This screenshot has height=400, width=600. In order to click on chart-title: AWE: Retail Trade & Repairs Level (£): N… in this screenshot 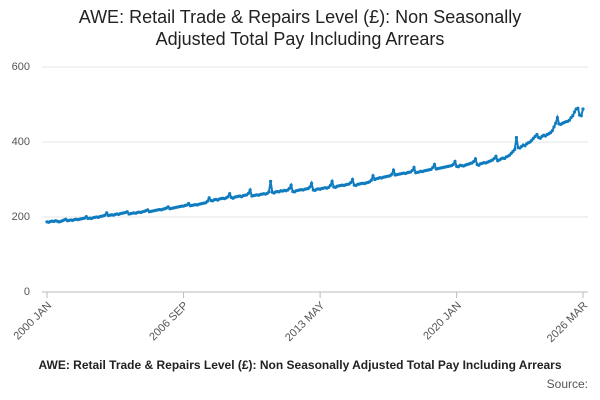, I will do `click(300, 28)`.